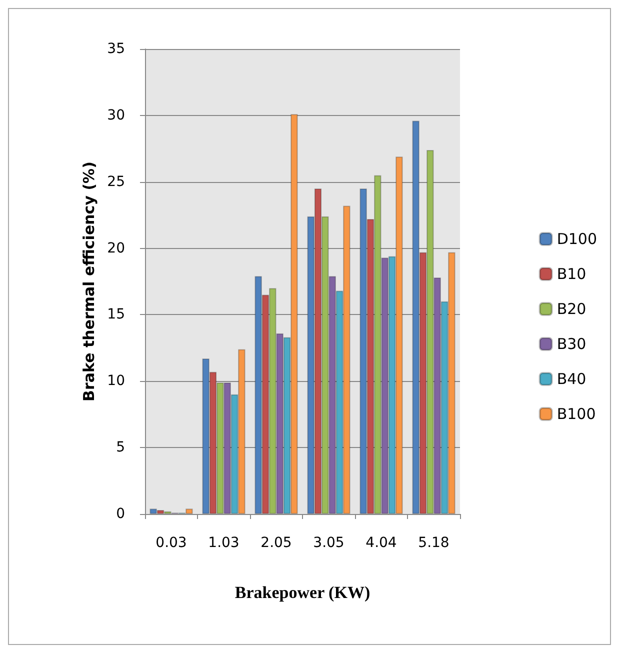  Describe the element at coordinates (120, 514) in the screenshot. I see `y-tick-label: 0` at that location.